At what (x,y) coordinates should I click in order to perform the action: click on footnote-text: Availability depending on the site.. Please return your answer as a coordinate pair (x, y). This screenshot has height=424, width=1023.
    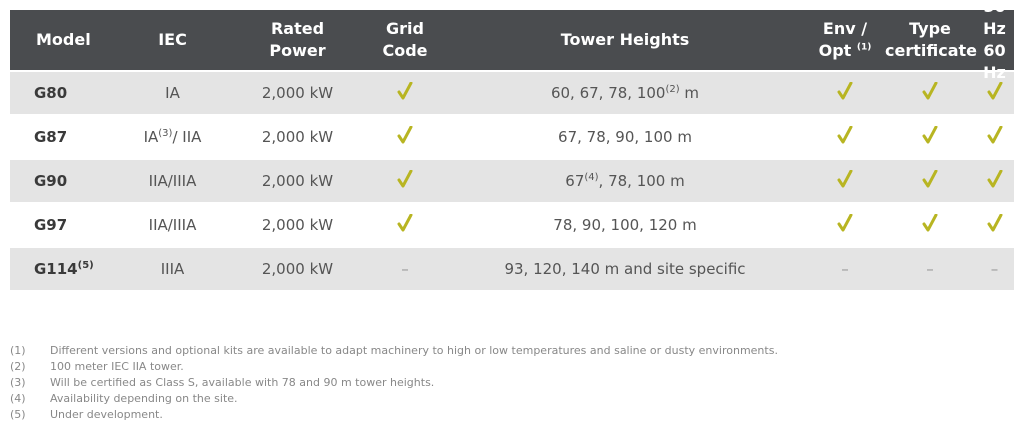
    Looking at the image, I should click on (144, 398).